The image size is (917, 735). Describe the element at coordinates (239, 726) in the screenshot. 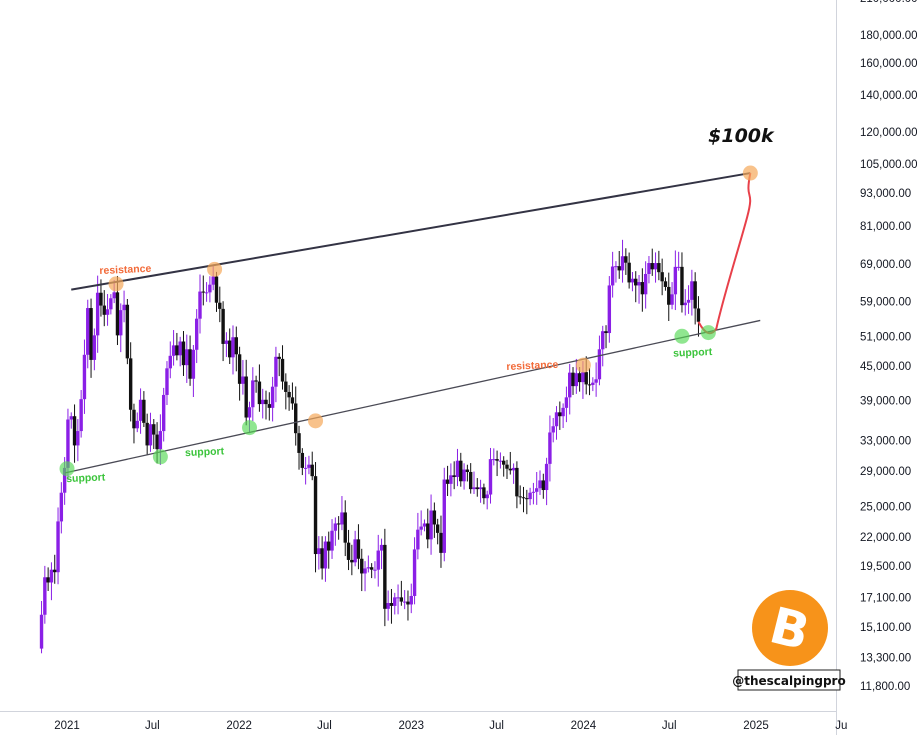

I see `x-tick-label: 2022` at that location.